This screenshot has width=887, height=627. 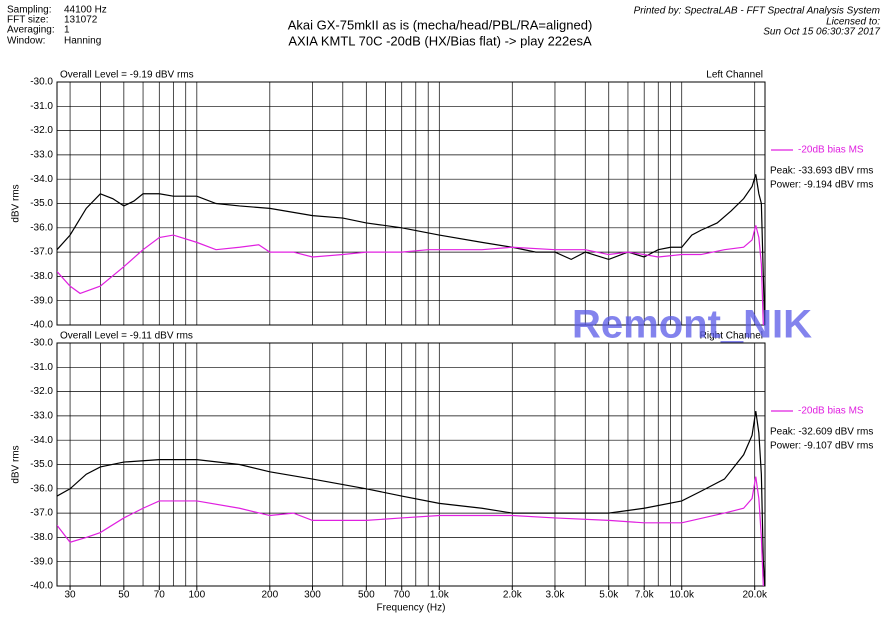 I want to click on x-tick-label: 30, so click(x=70, y=595).